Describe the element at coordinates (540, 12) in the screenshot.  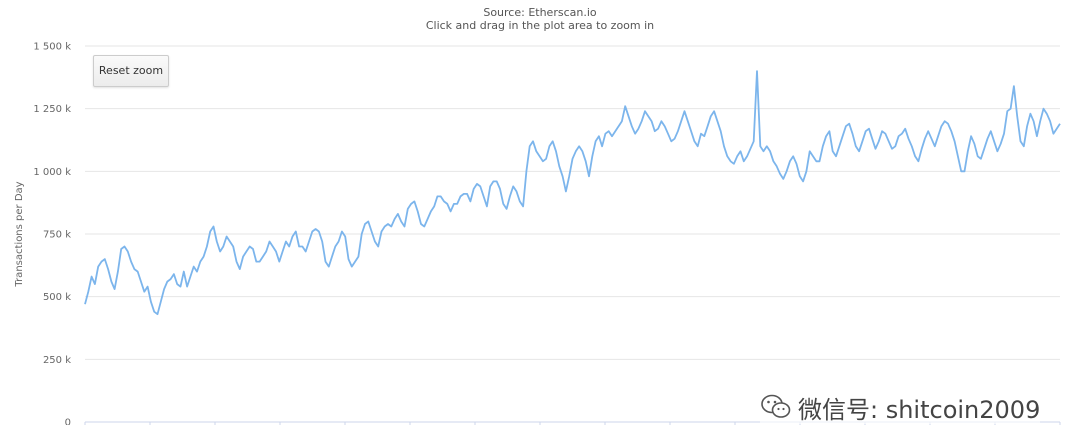
I see `chart-source: Source: Etherscan.io` at that location.